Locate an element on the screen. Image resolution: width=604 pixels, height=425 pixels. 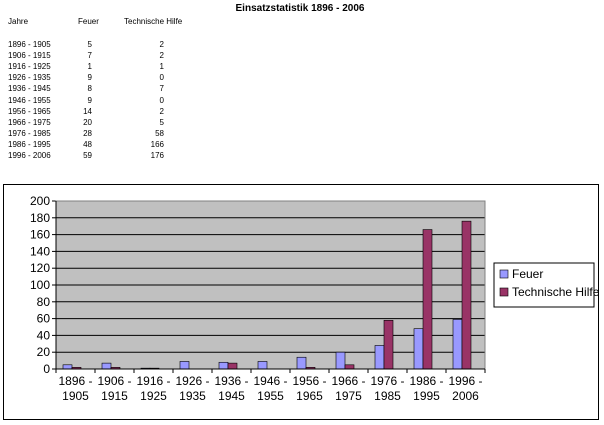
cell-period: 1936 - 1945 is located at coordinates (29, 89).